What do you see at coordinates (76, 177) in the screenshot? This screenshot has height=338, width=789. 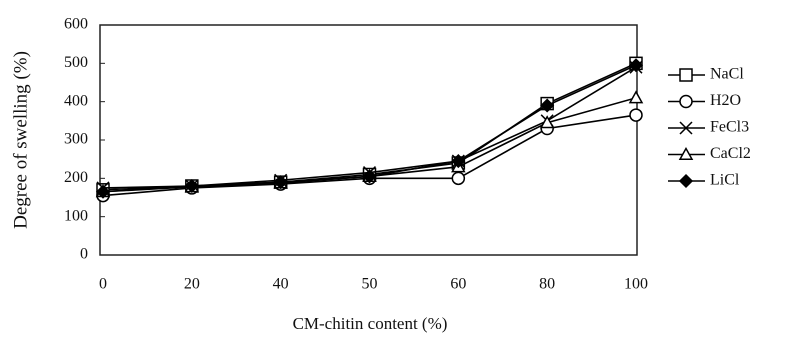 I see `y-tick-label: 200` at bounding box center [76, 177].